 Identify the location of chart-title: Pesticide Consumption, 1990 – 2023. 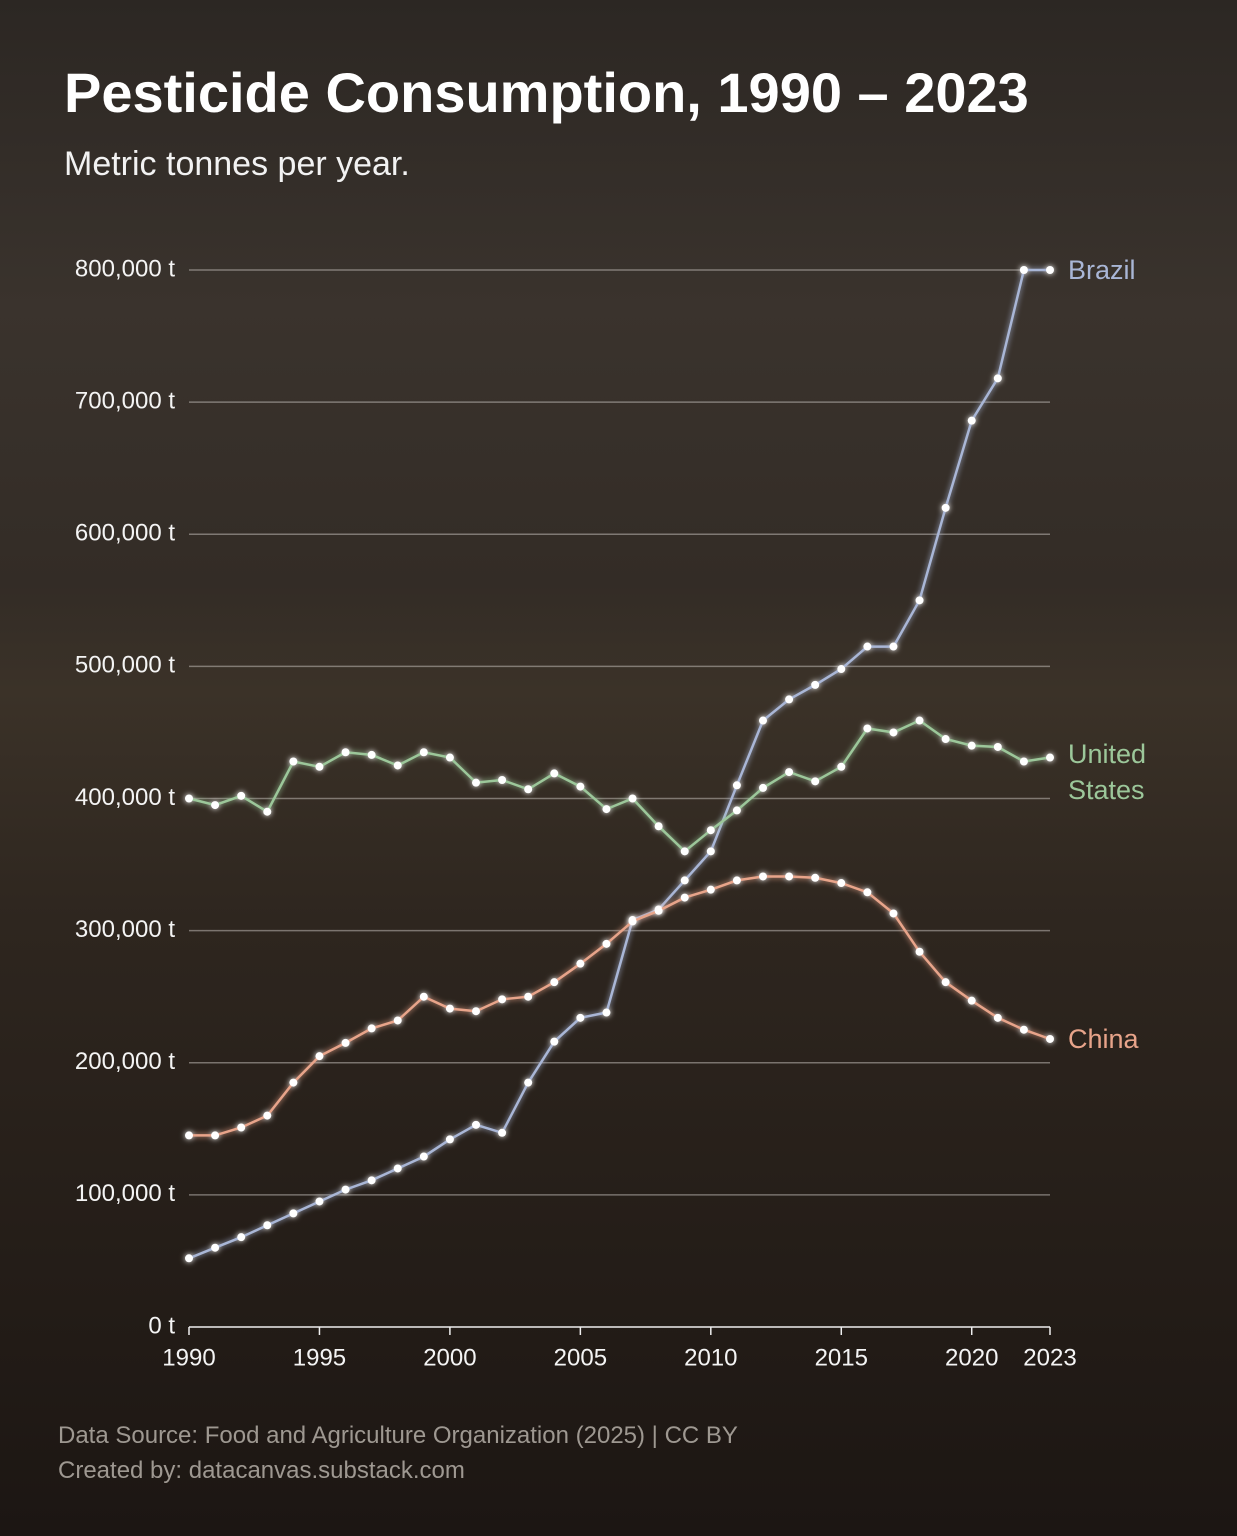
(546, 92).